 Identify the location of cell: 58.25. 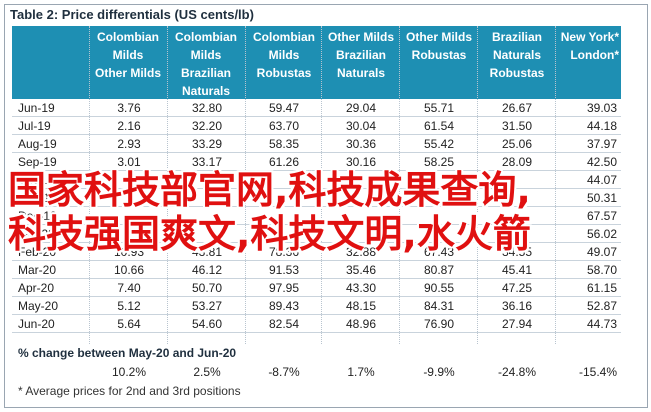
(439, 161).